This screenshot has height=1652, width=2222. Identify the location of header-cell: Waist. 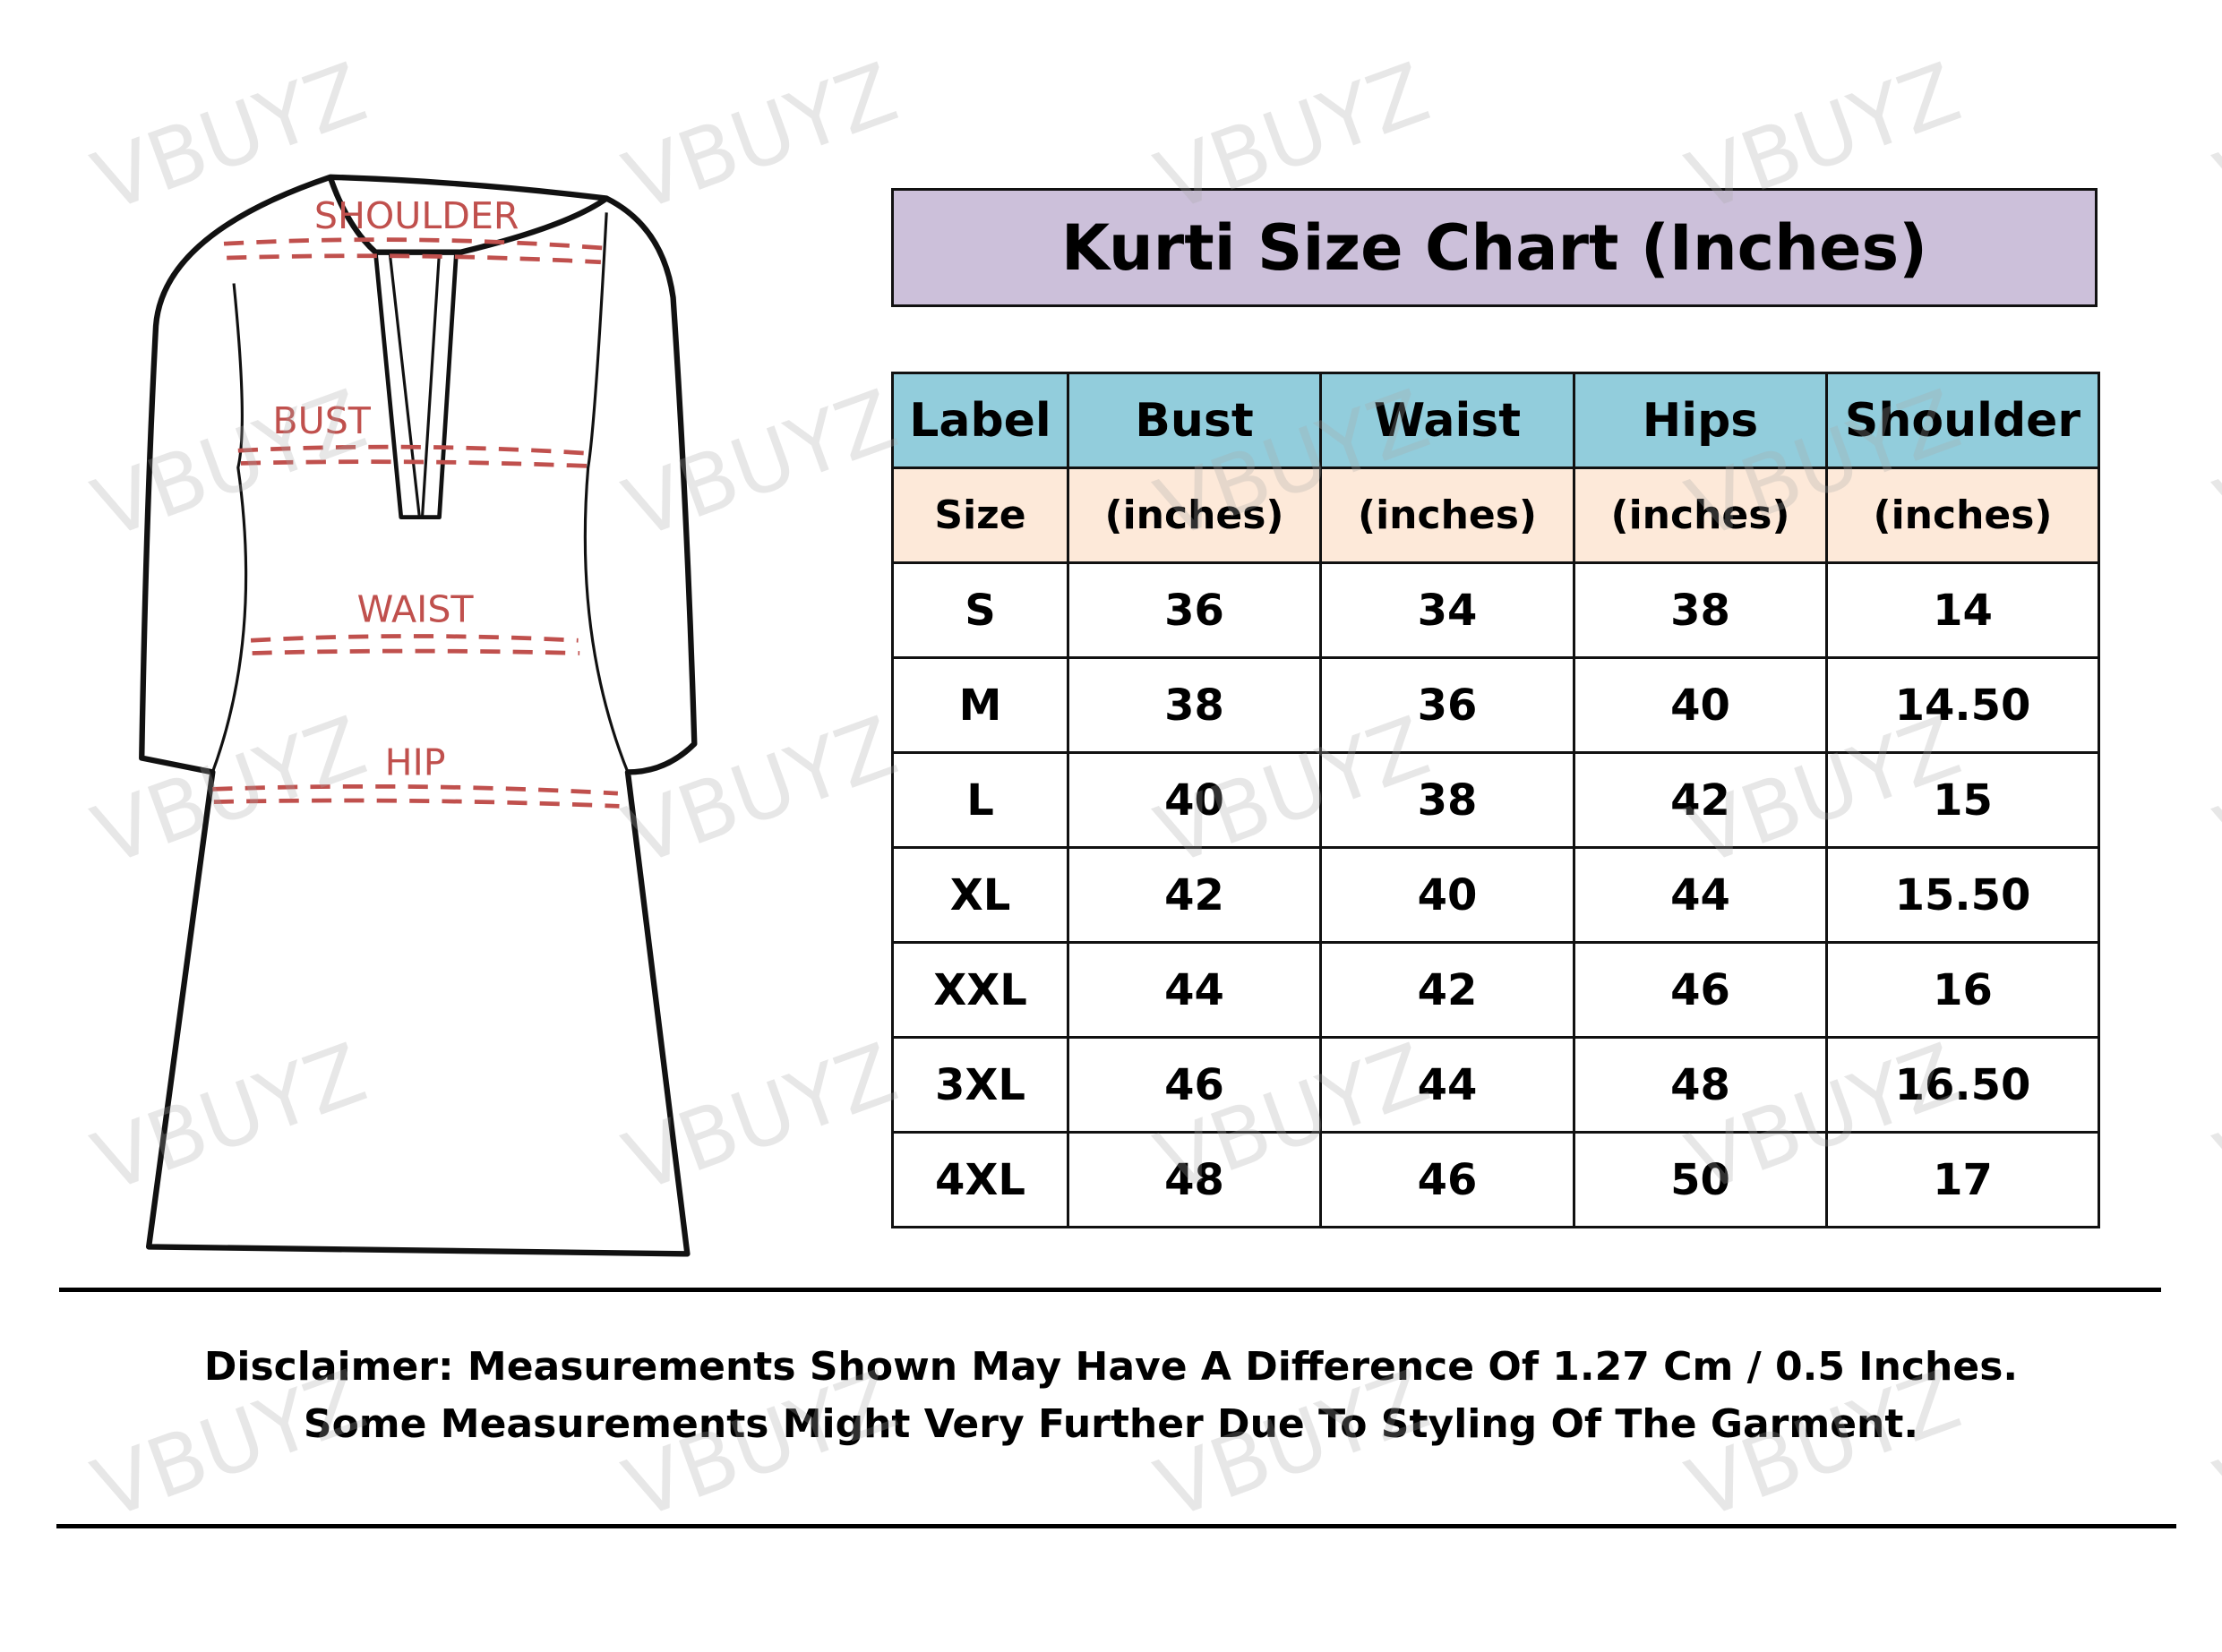
(1447, 420).